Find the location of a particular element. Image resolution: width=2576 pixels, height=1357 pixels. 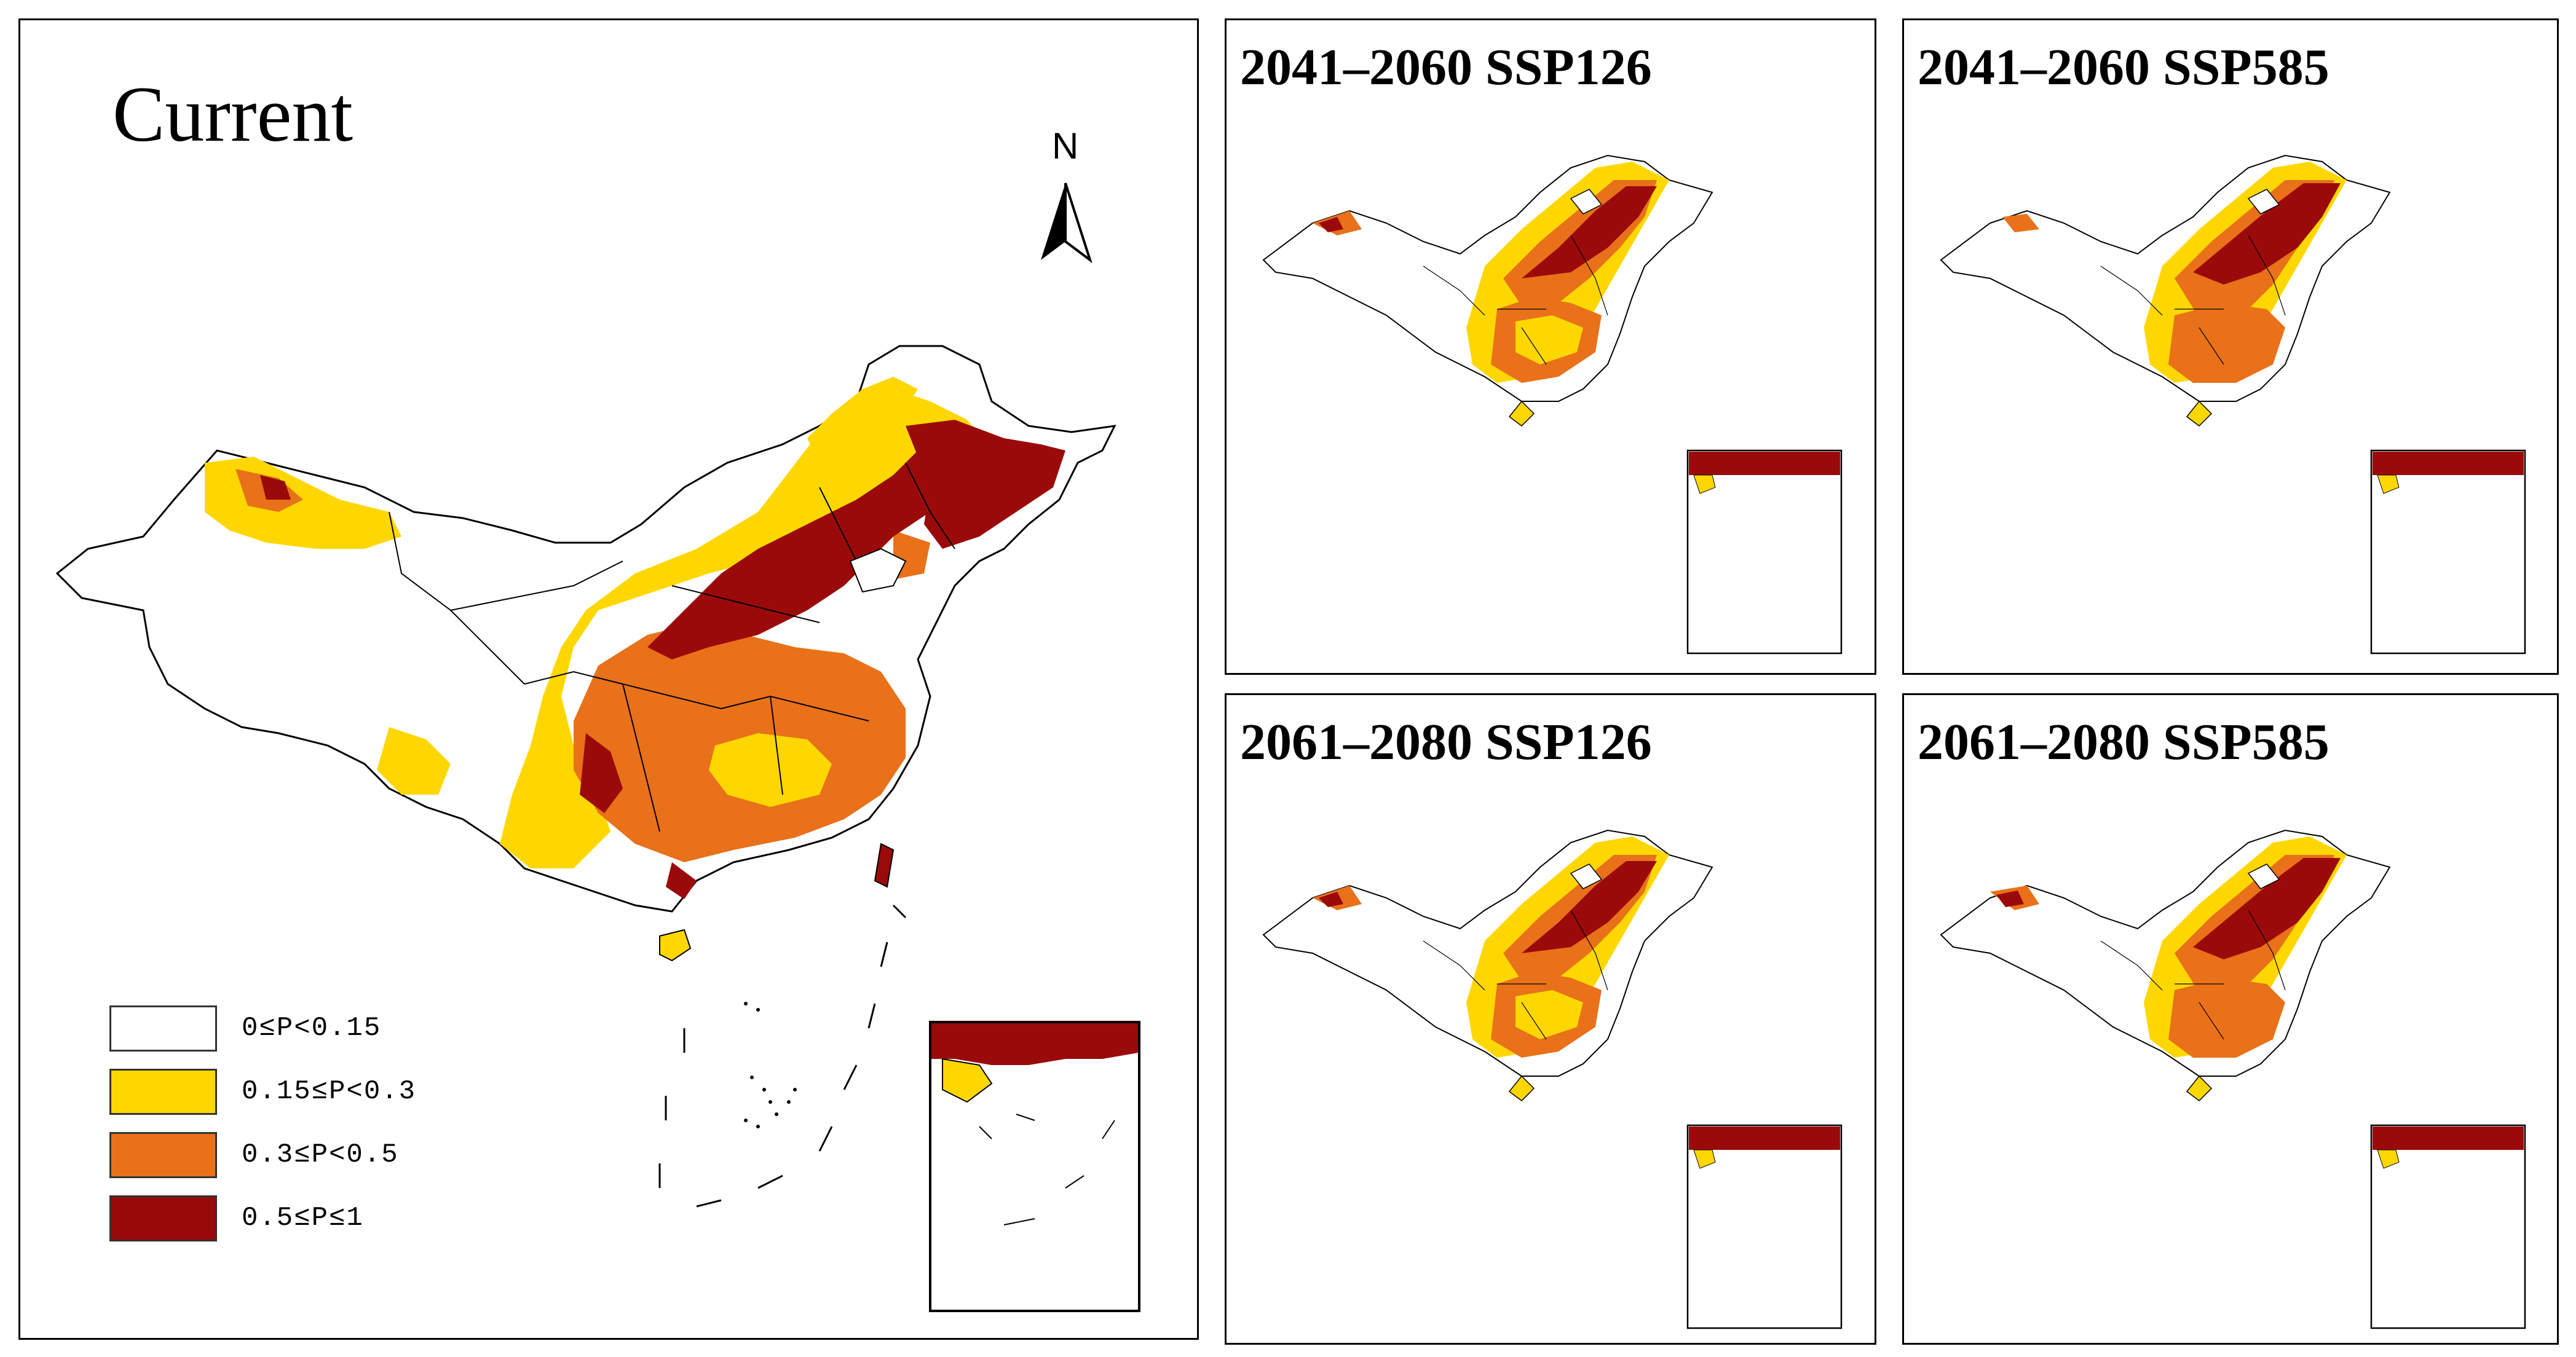

legend-item: 0≤P<0.15 is located at coordinates (262, 1029).